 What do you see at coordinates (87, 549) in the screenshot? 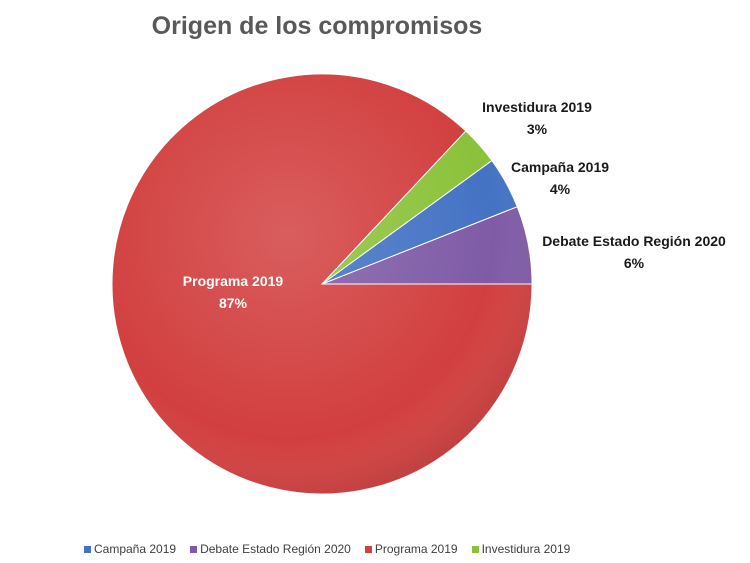
I see `legend-swatch-campana-2019` at bounding box center [87, 549].